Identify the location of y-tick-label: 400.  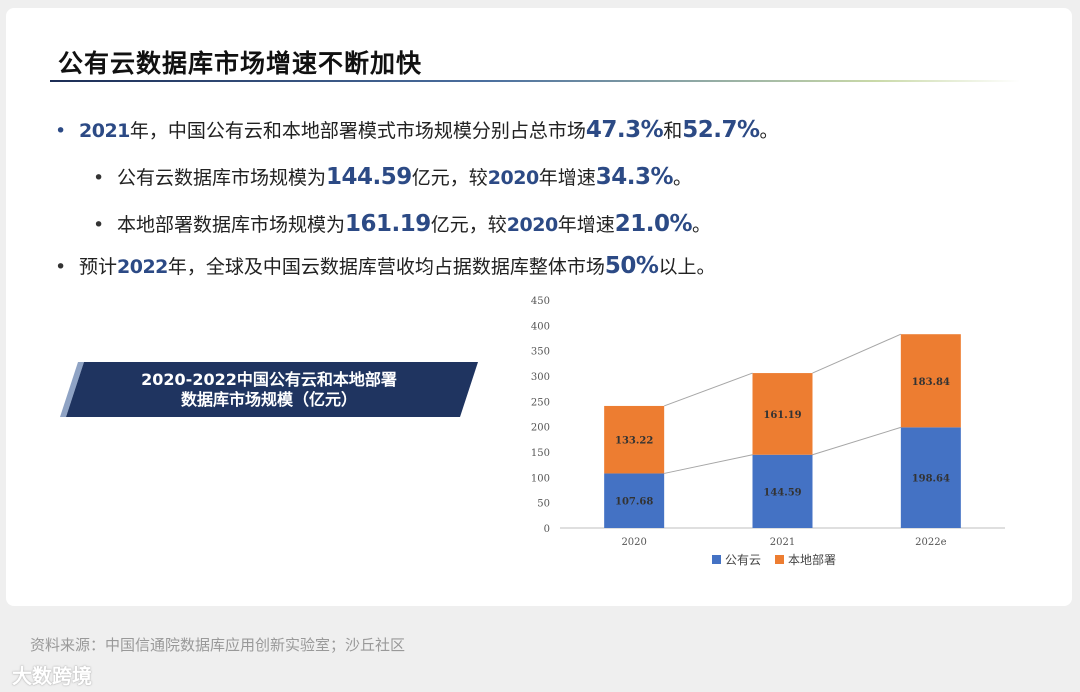
(540, 326).